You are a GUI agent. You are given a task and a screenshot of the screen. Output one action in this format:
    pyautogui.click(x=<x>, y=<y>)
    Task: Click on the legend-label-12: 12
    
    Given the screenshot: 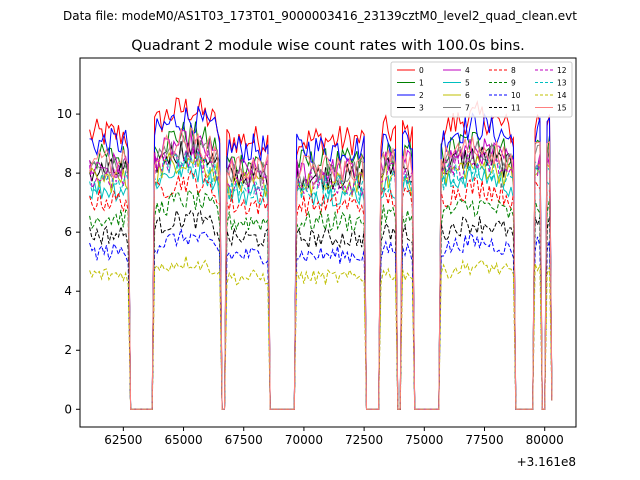 What is the action you would take?
    pyautogui.click(x=562, y=70)
    